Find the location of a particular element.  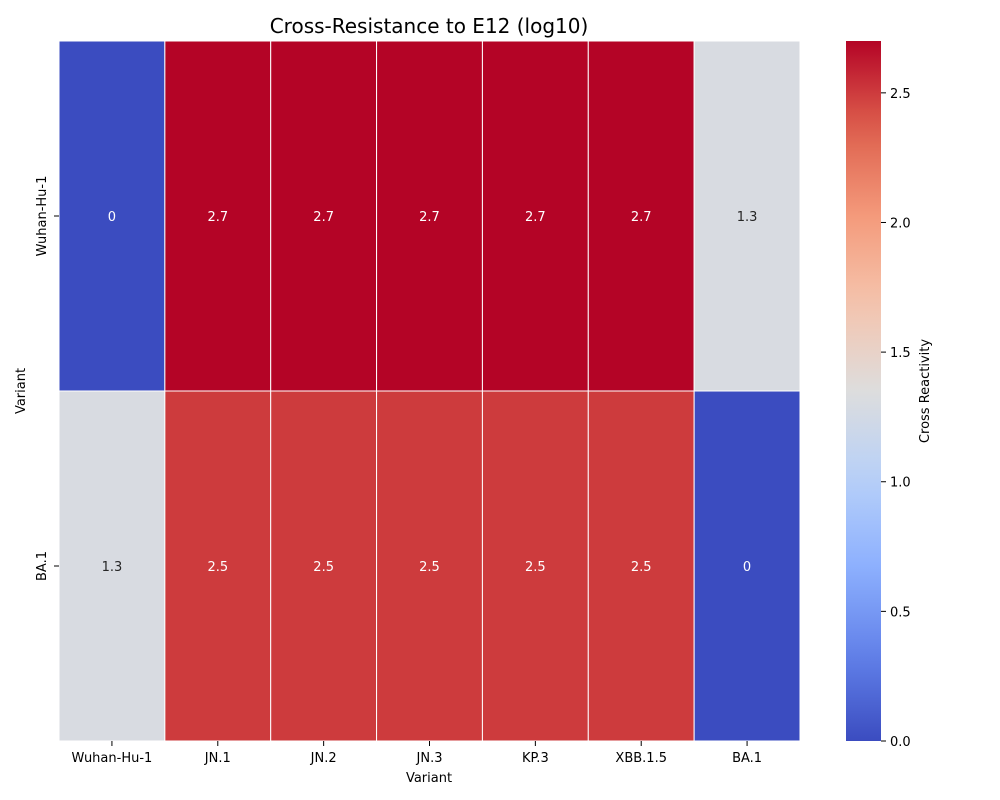

colorbar-label: Cross Reactivity is located at coordinates (925, 391).